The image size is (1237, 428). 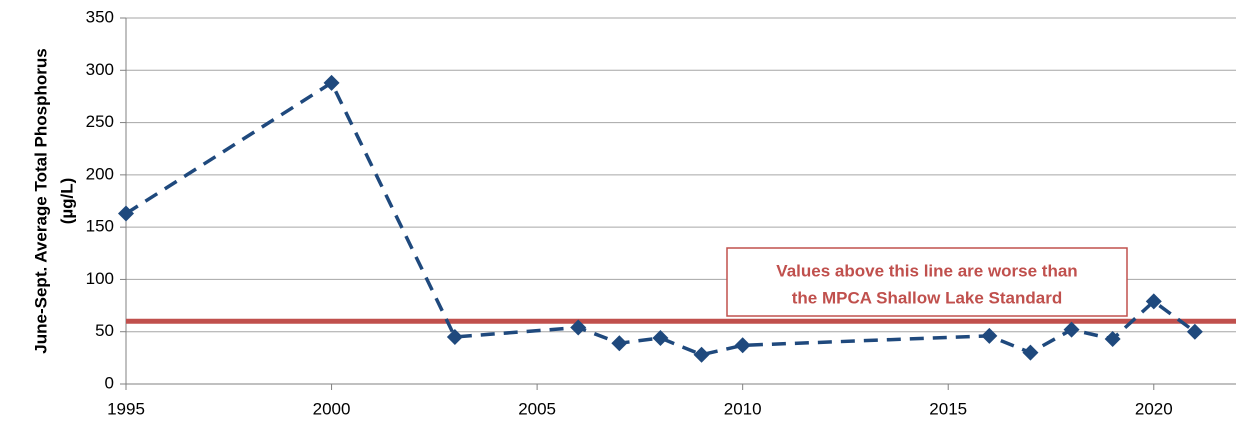 I want to click on y-tick-label: 300, so click(x=100, y=69).